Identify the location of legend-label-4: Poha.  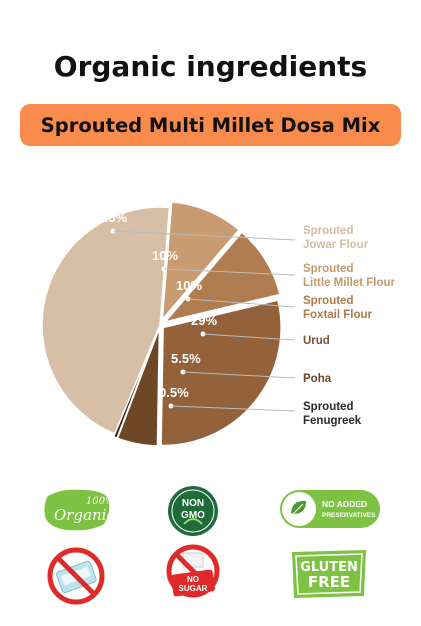
(317, 379).